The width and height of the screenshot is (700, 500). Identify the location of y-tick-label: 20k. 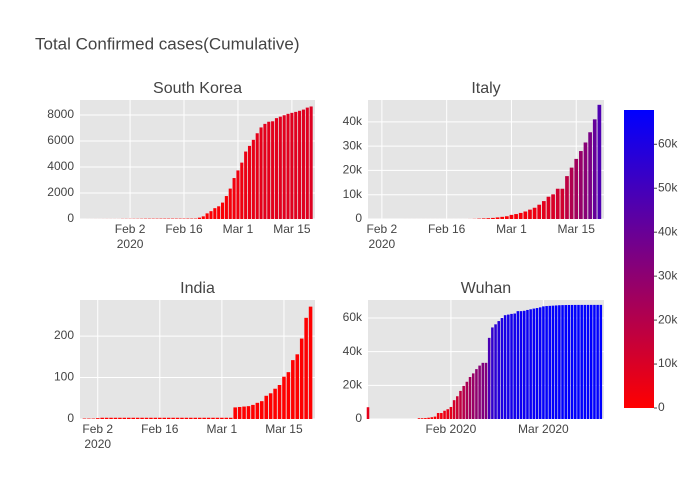
(353, 385).